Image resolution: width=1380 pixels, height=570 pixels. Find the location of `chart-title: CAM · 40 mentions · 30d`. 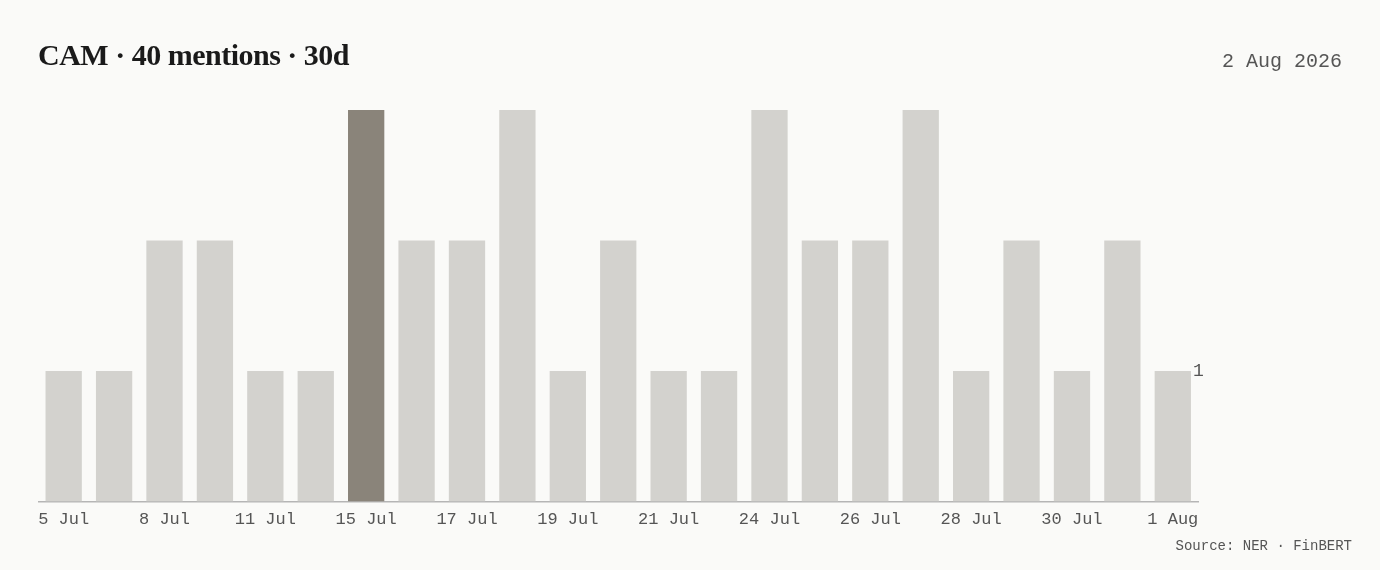

chart-title: CAM · 40 mentions · 30d is located at coordinates (194, 55).